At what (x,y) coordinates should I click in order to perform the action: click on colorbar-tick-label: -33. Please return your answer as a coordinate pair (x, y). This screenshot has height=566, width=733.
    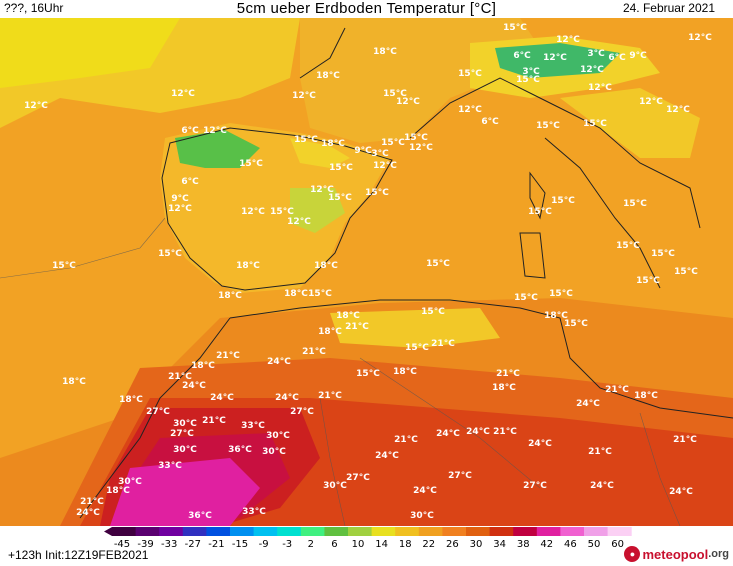
    Looking at the image, I should click on (169, 543).